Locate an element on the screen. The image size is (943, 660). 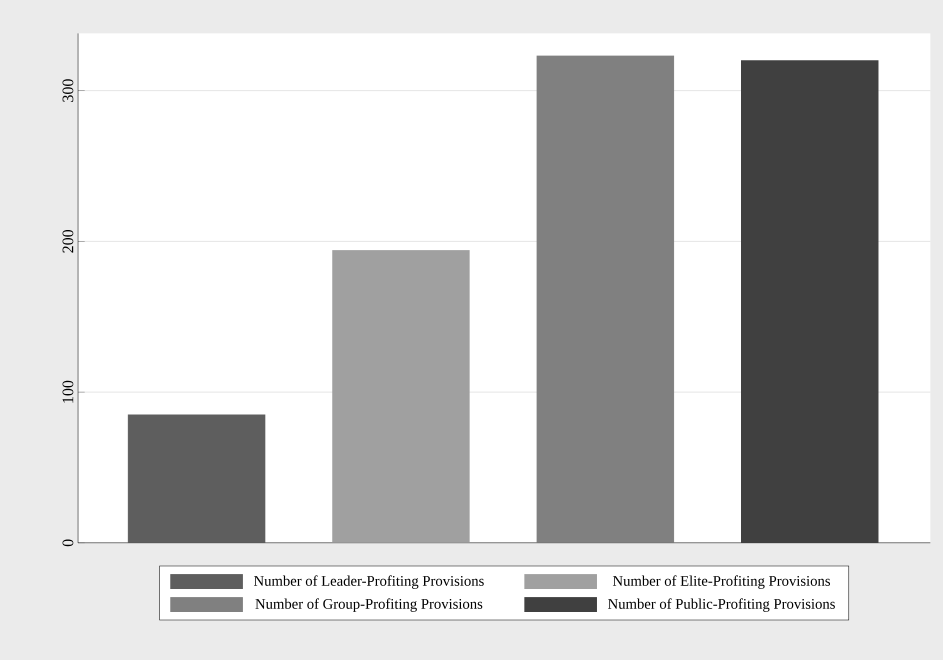
y-tick-label: 300 is located at coordinates (68, 90).